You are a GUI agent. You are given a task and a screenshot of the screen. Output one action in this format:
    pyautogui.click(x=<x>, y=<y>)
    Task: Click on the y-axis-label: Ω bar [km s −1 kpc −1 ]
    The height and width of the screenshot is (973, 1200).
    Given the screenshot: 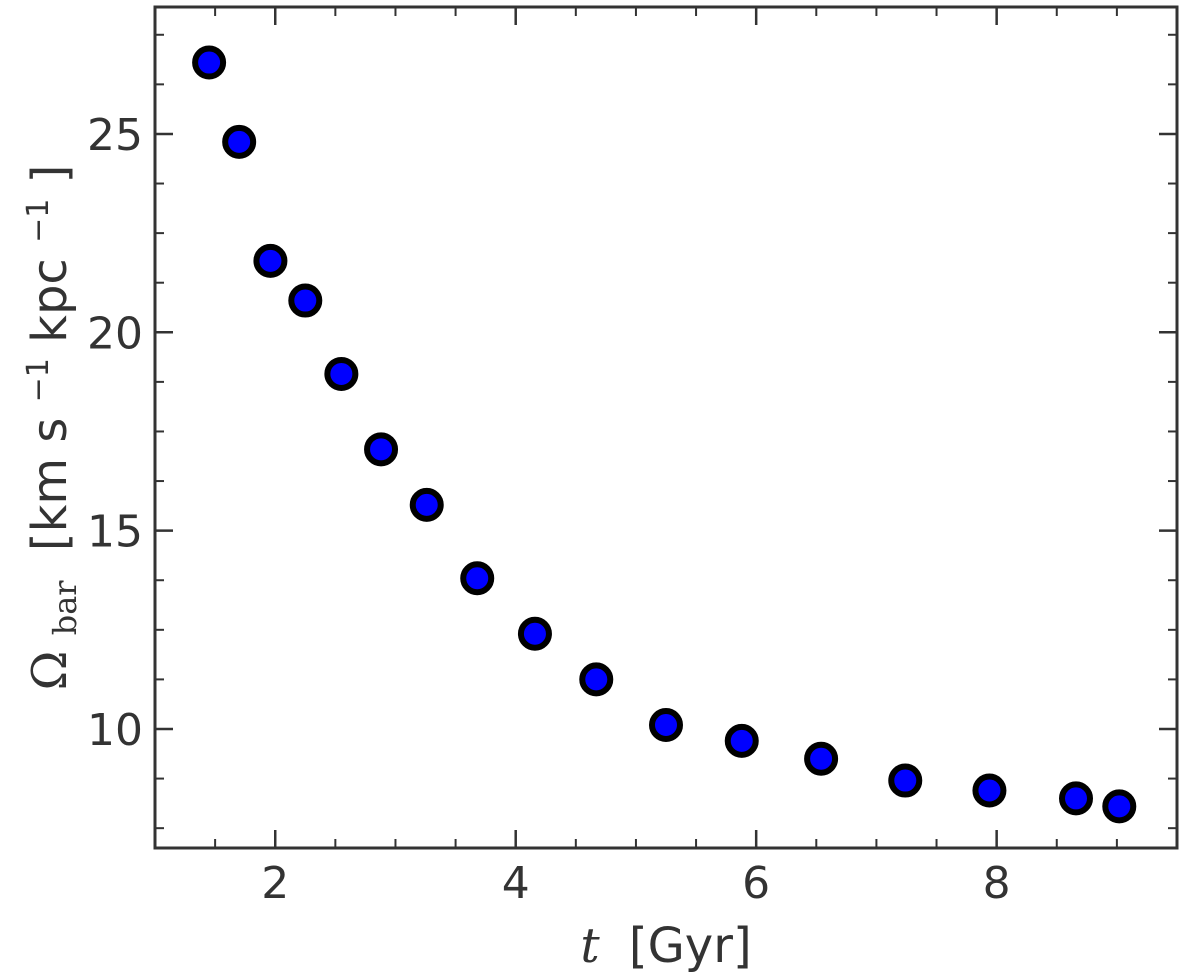 What is the action you would take?
    pyautogui.click(x=46, y=428)
    